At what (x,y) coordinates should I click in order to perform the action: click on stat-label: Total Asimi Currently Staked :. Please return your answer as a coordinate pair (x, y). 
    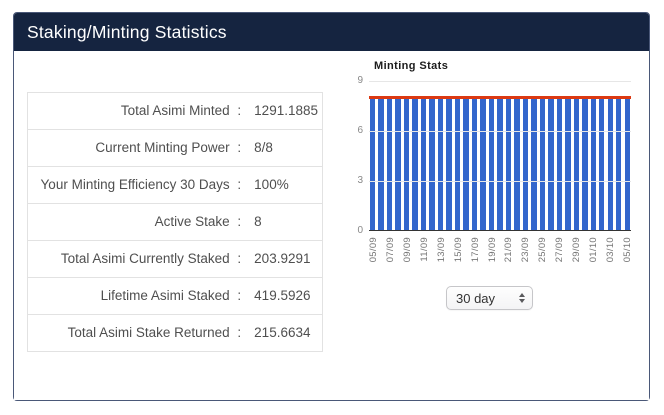
    Looking at the image, I should click on (151, 258).